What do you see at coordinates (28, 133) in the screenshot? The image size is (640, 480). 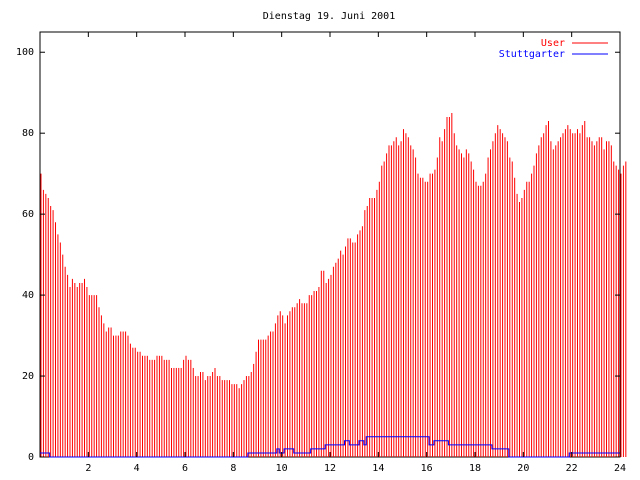 I see `y-tick-label: 80` at bounding box center [28, 133].